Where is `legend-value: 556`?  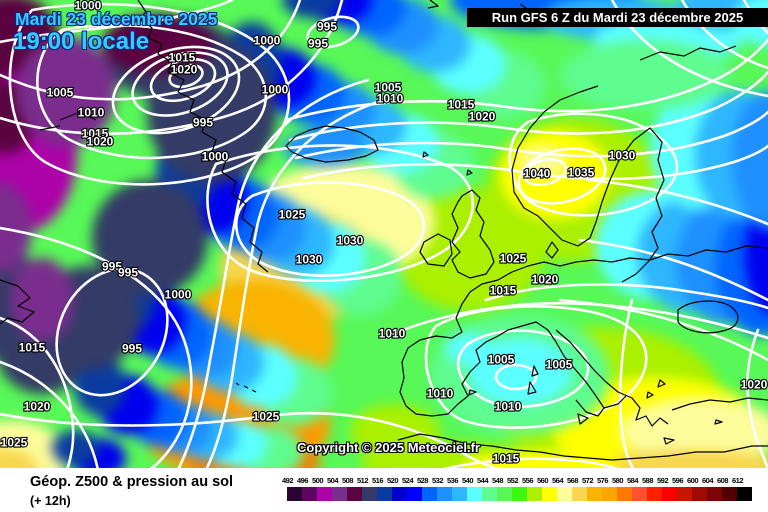
legend-value: 556 is located at coordinates (527, 480).